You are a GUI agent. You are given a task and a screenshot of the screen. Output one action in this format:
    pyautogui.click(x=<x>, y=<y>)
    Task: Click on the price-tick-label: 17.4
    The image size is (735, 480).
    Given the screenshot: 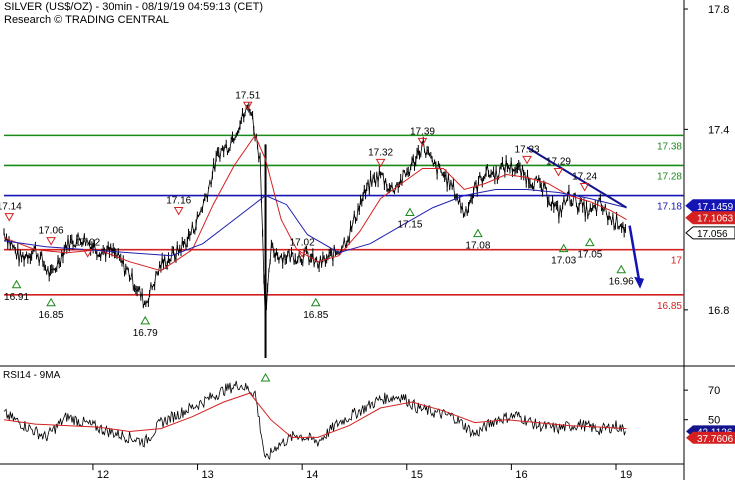 What is the action you would take?
    pyautogui.click(x=718, y=130)
    